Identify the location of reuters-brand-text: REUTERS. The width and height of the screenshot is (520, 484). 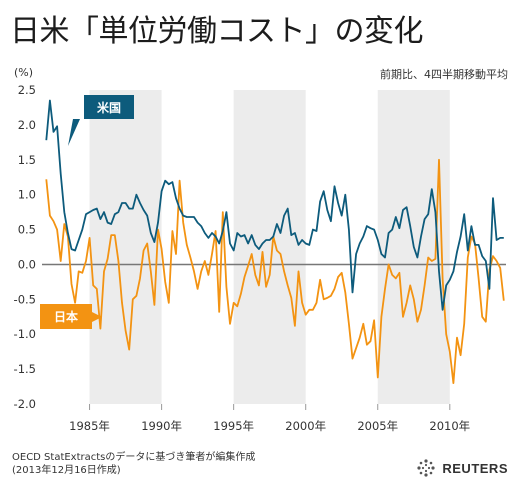
(475, 468).